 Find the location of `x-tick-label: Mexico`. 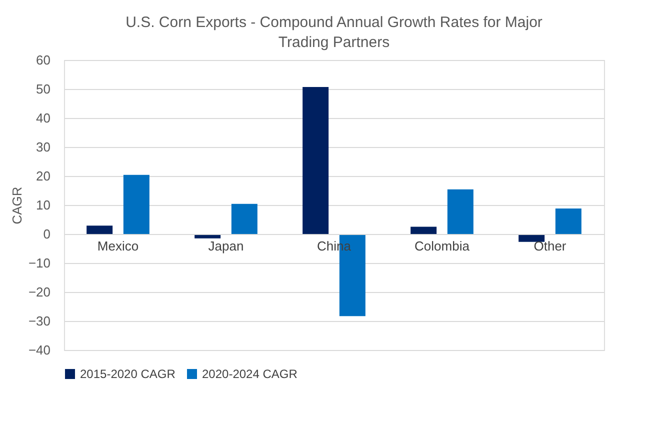

x-tick-label: Mexico is located at coordinates (118, 246).